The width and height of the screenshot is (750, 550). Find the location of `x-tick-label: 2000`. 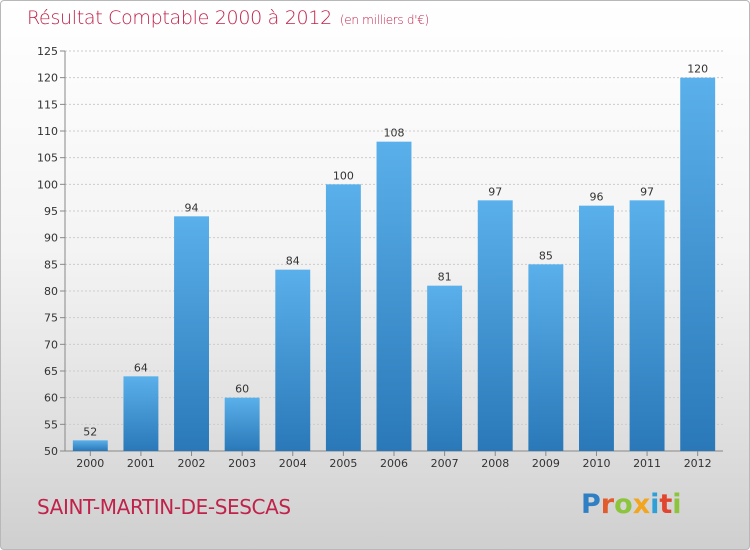

x-tick-label: 2000 is located at coordinates (90, 463).